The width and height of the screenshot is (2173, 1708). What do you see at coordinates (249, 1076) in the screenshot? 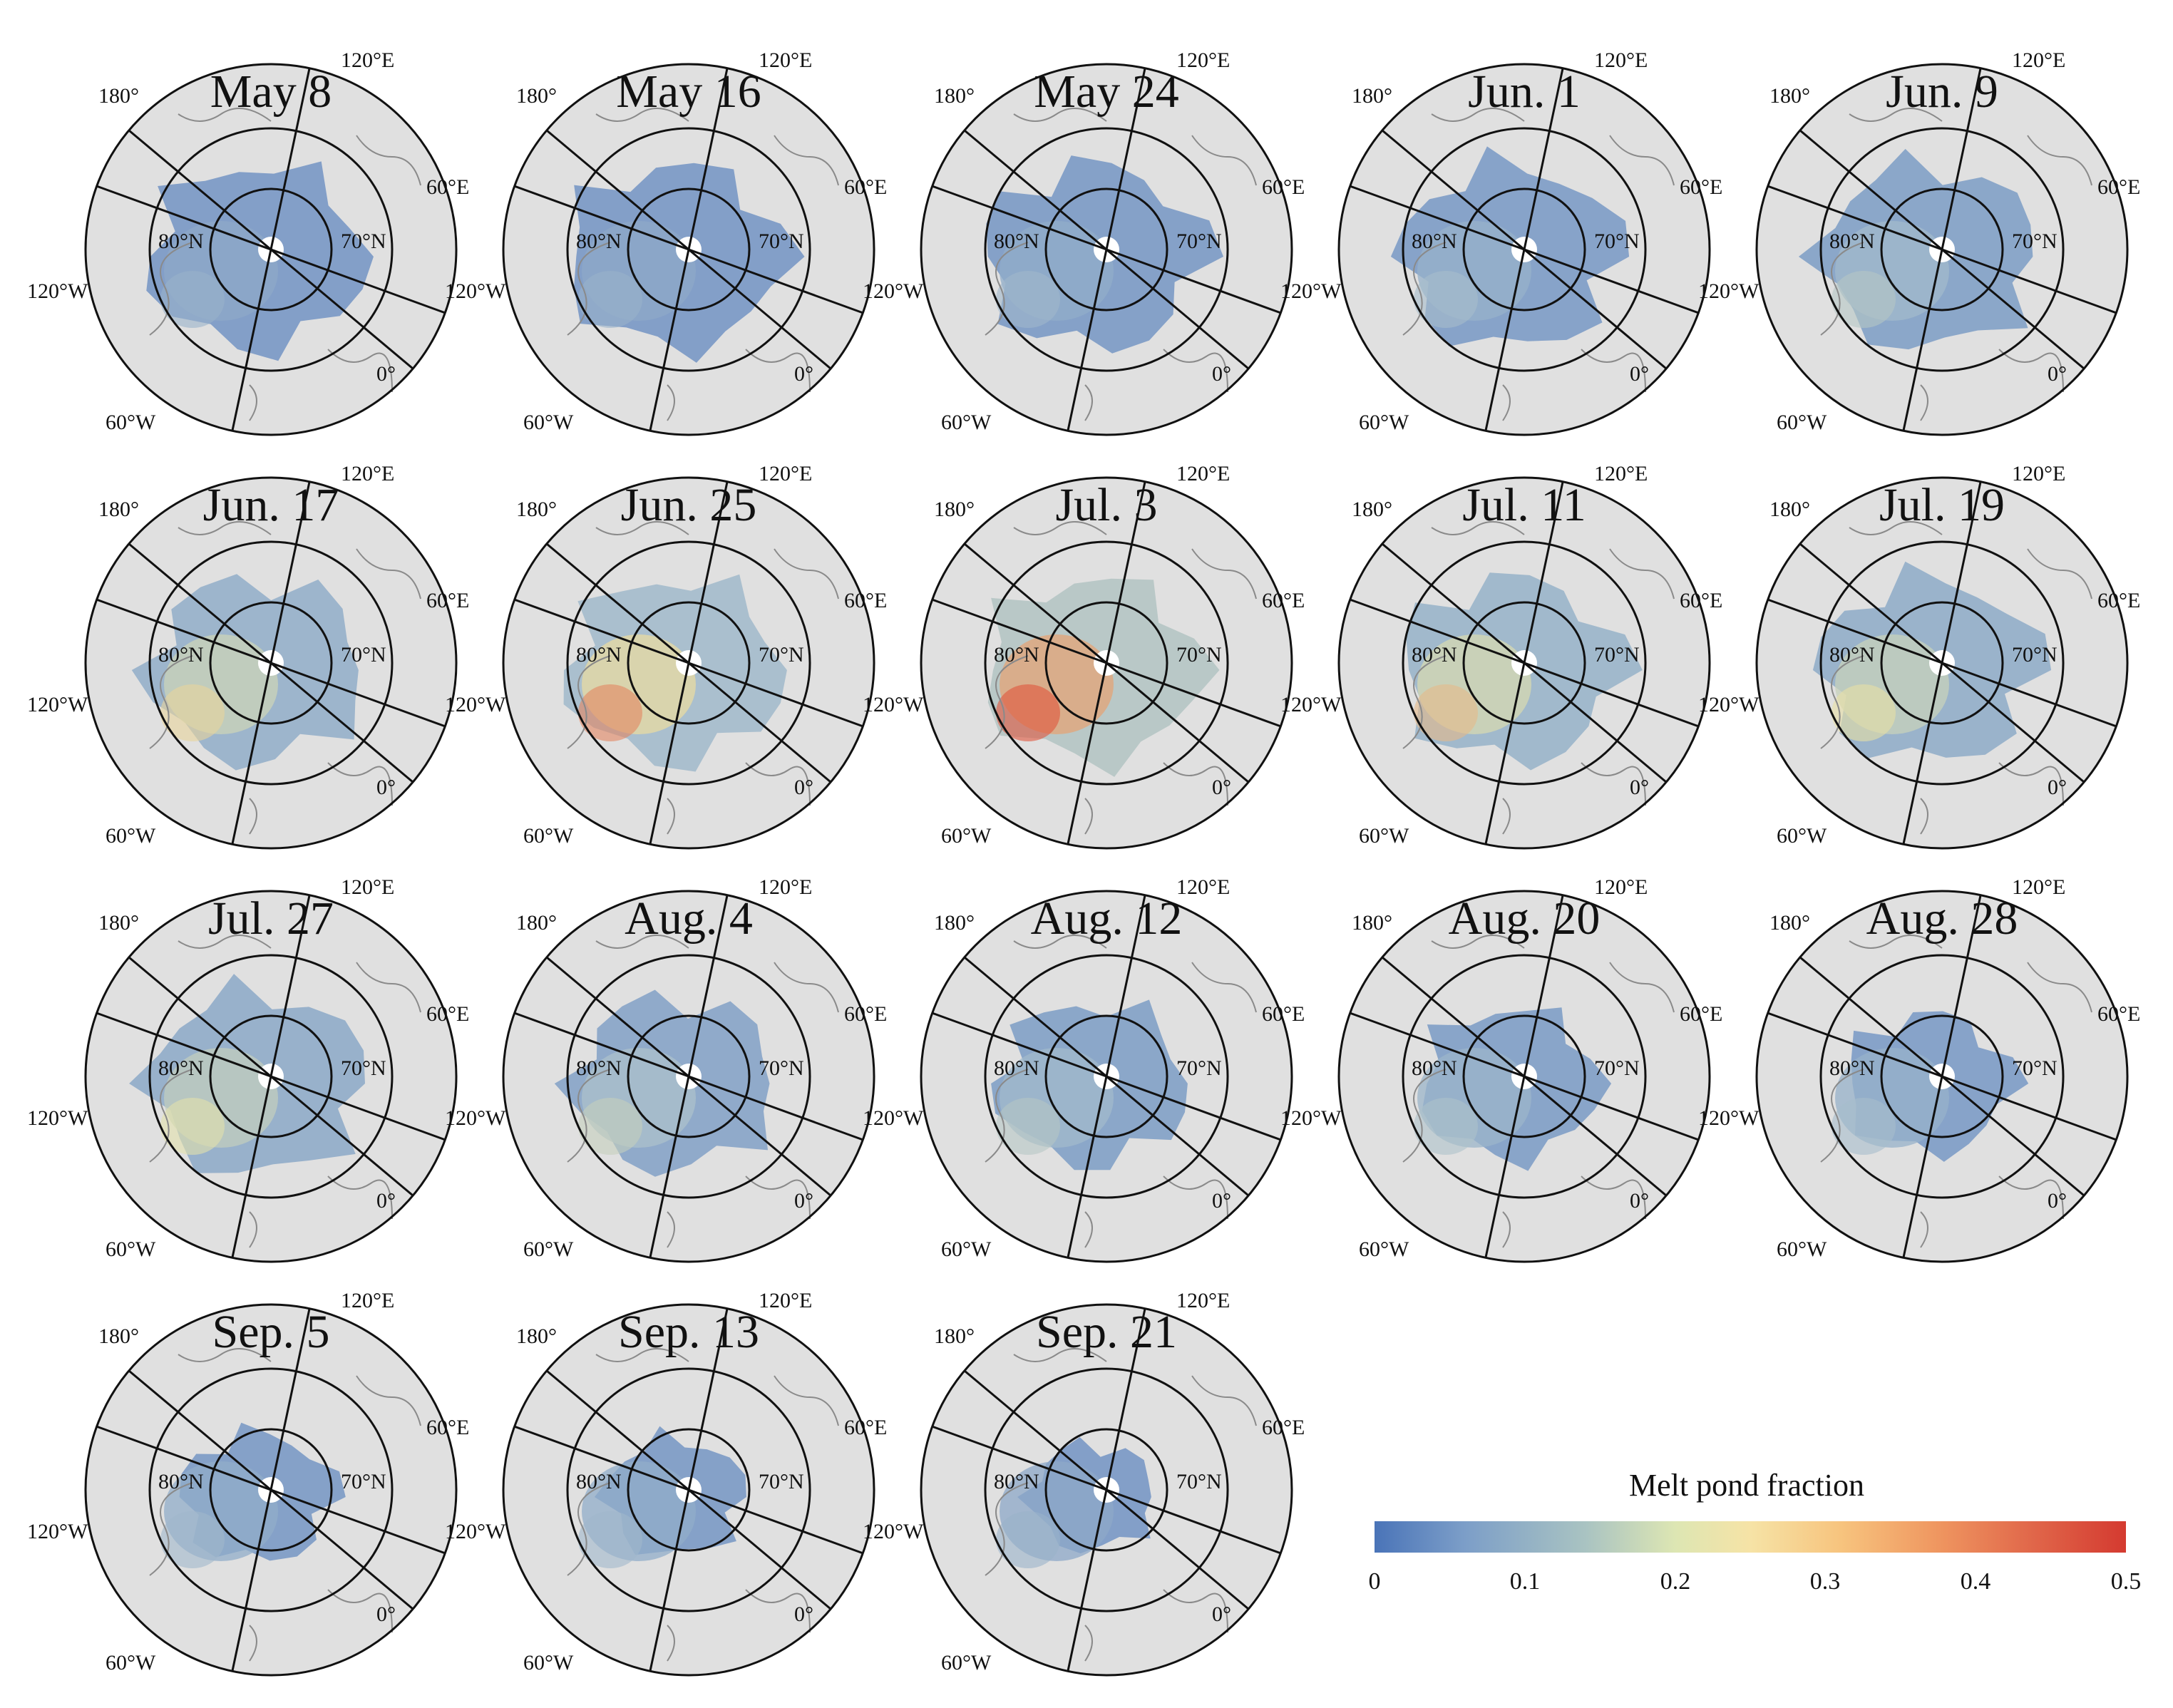
I see `map-panel: 120°E 180° 60°E 80°N 70°N 120°W 0° 60°W Jul. 27` at bounding box center [249, 1076].